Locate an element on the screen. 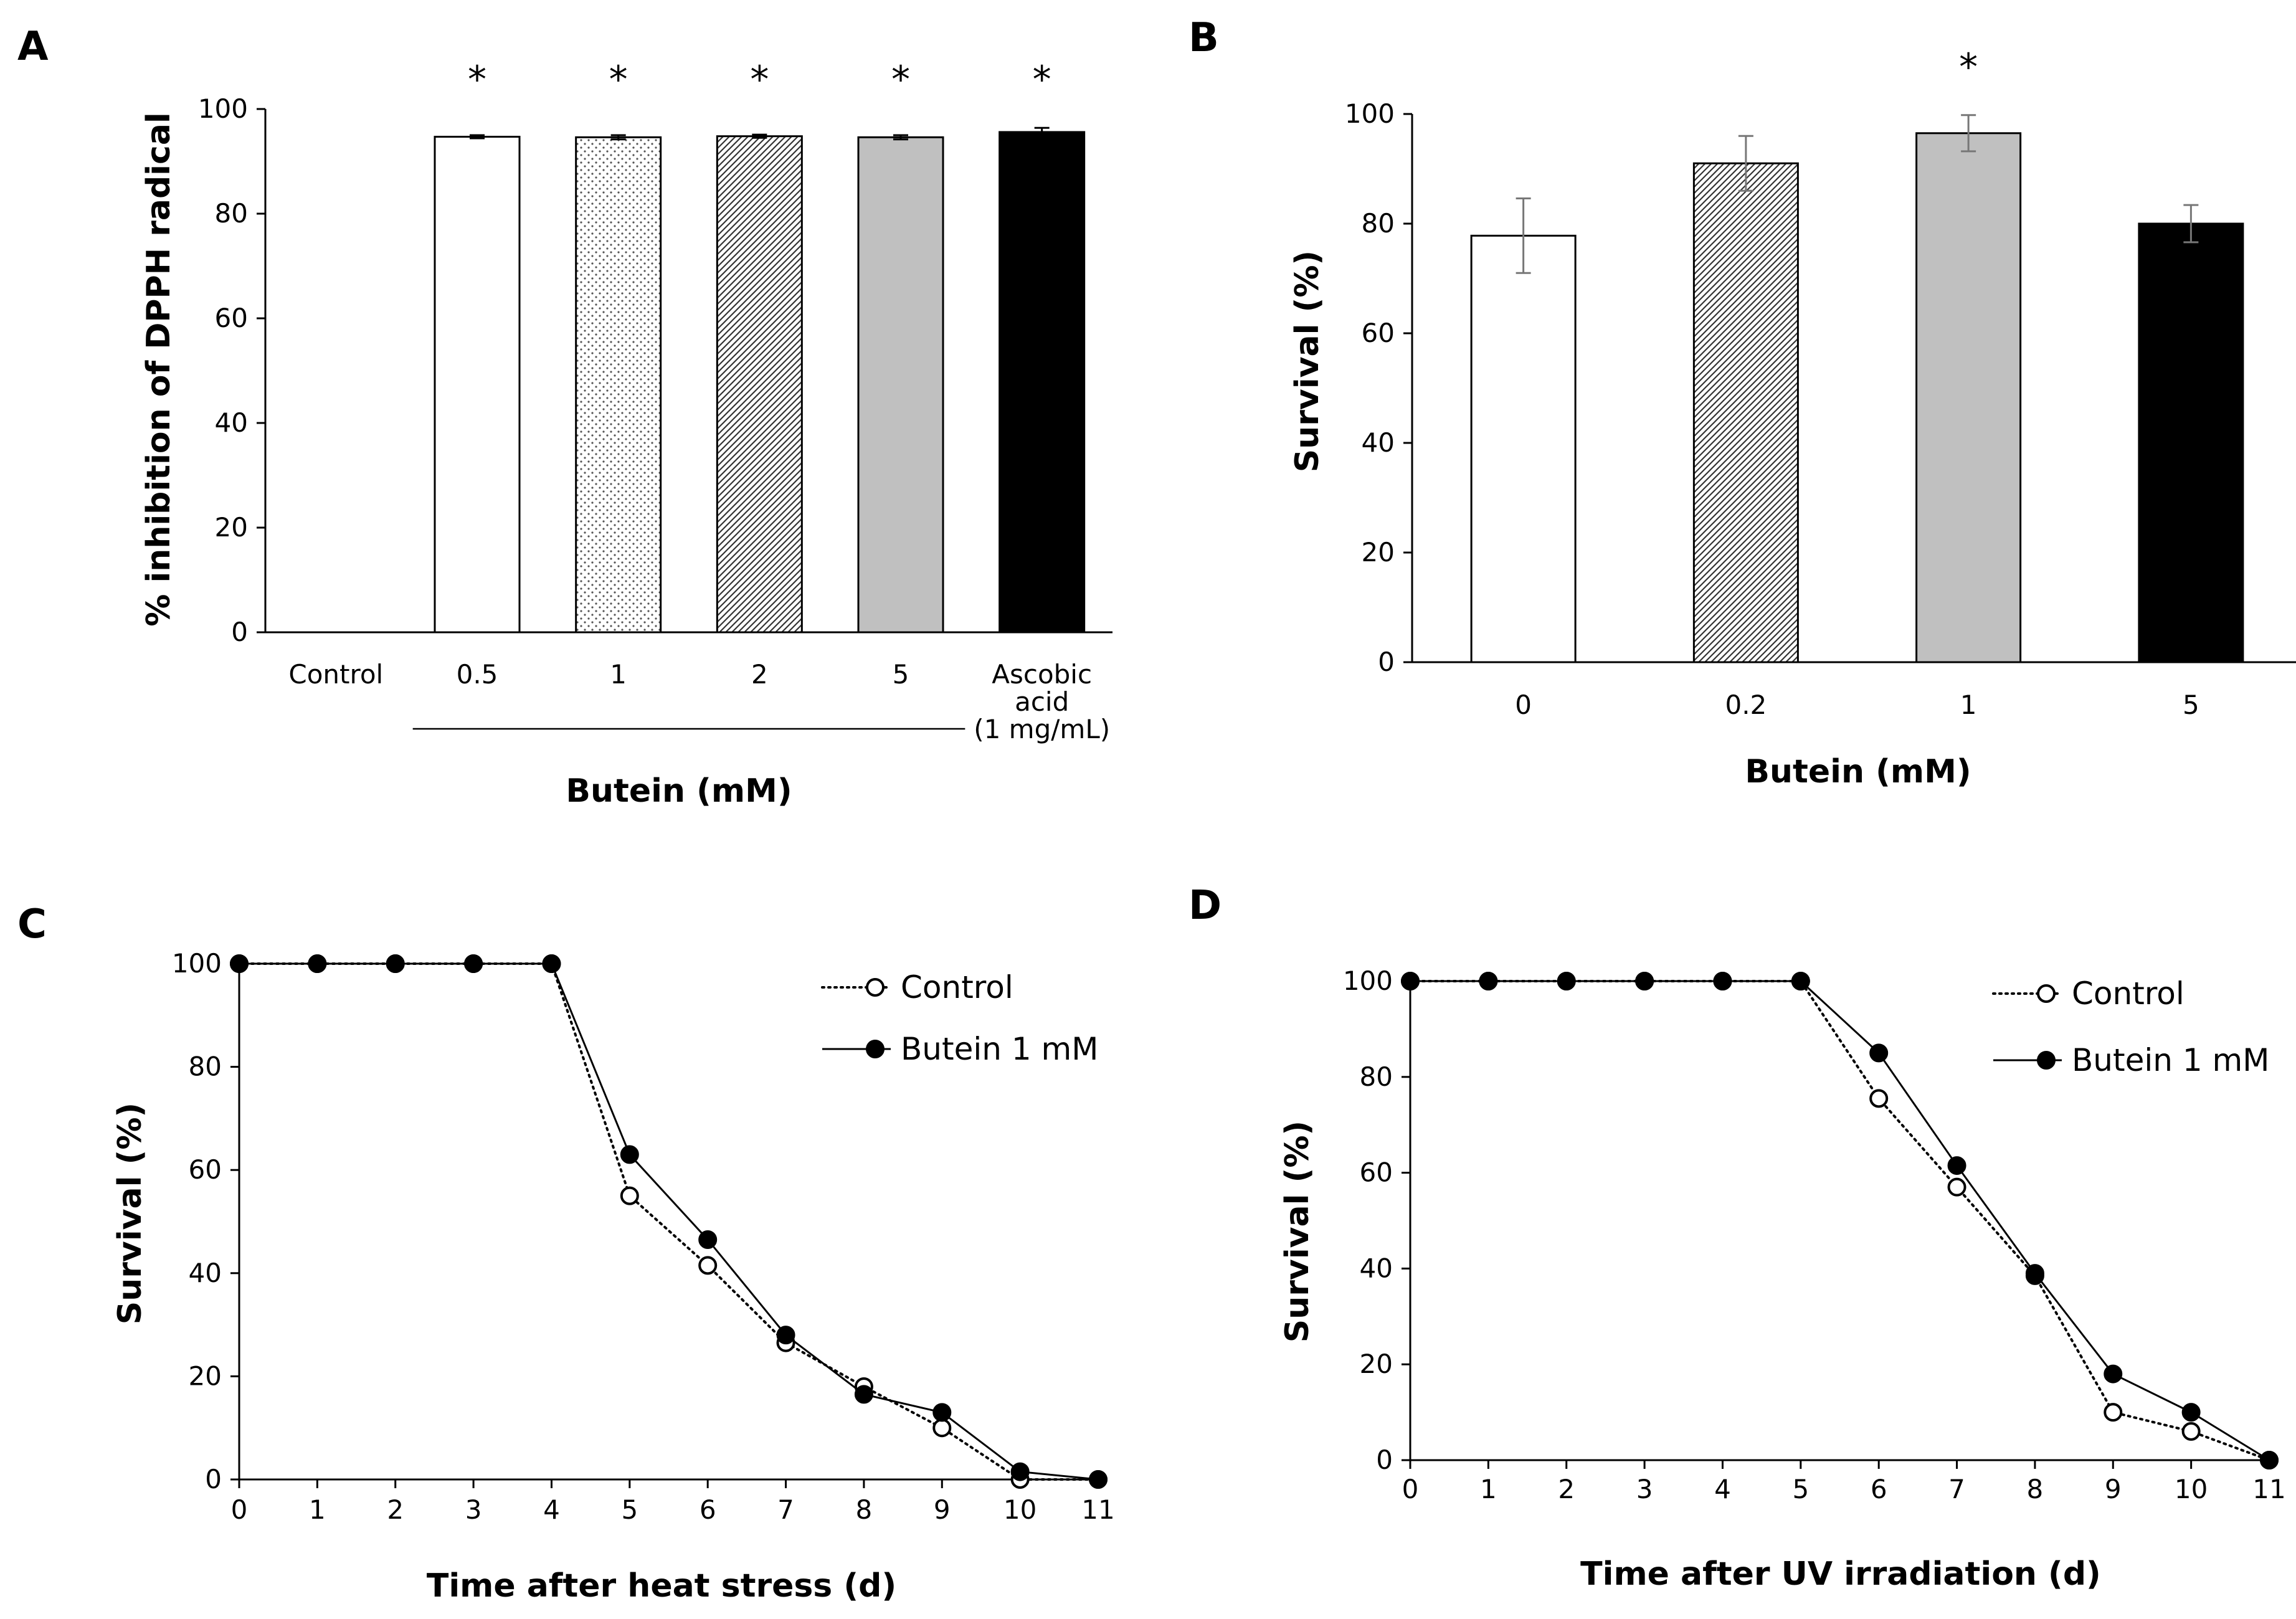 The image size is (2296, 1619). panel-d-legend-label: Butein 1 mM is located at coordinates (2170, 1060).